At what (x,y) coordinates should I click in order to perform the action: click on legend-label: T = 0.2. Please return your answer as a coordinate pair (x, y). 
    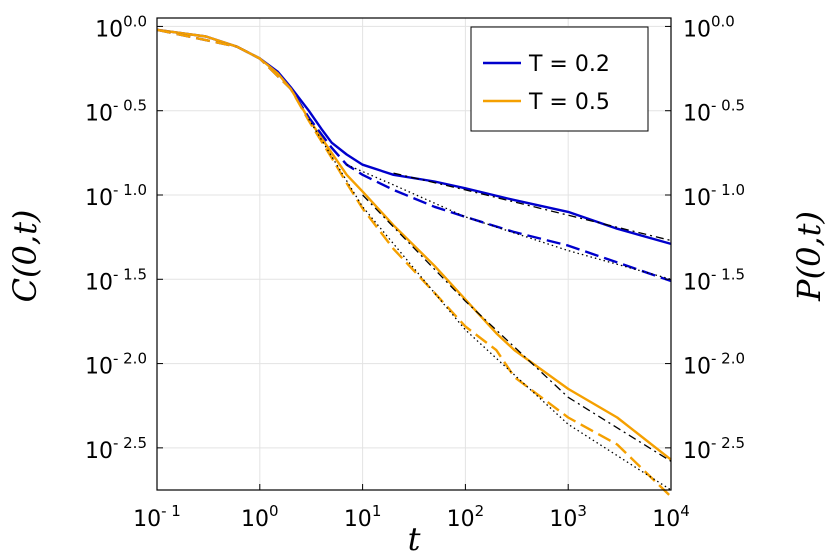
    Looking at the image, I should click on (569, 64).